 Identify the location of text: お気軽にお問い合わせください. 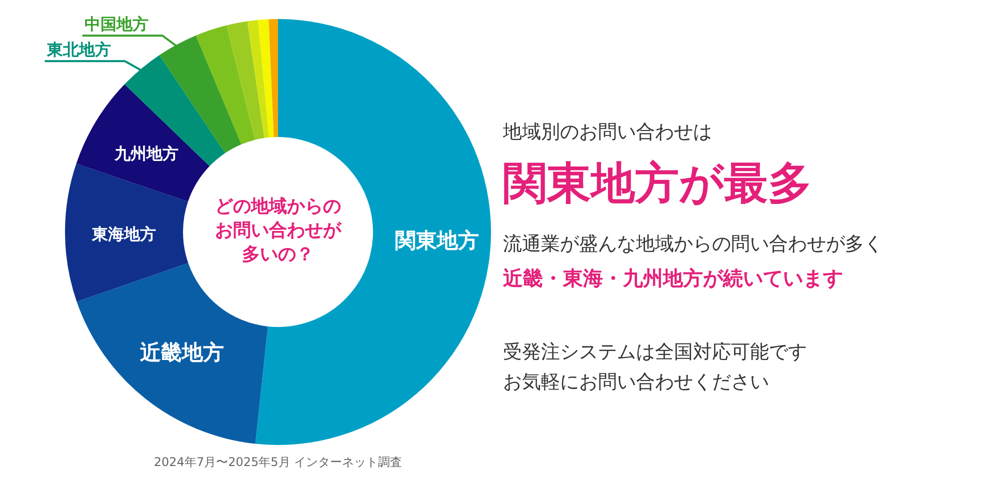
(636, 382).